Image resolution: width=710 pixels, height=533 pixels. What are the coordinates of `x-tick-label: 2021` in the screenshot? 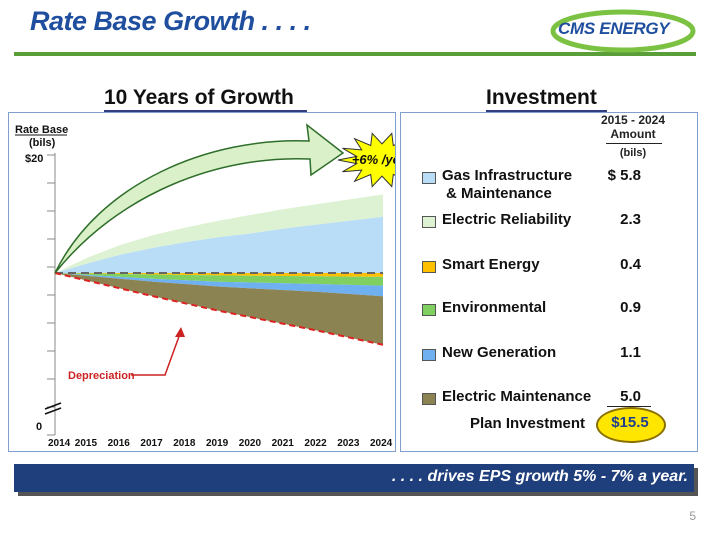 It's located at (283, 443).